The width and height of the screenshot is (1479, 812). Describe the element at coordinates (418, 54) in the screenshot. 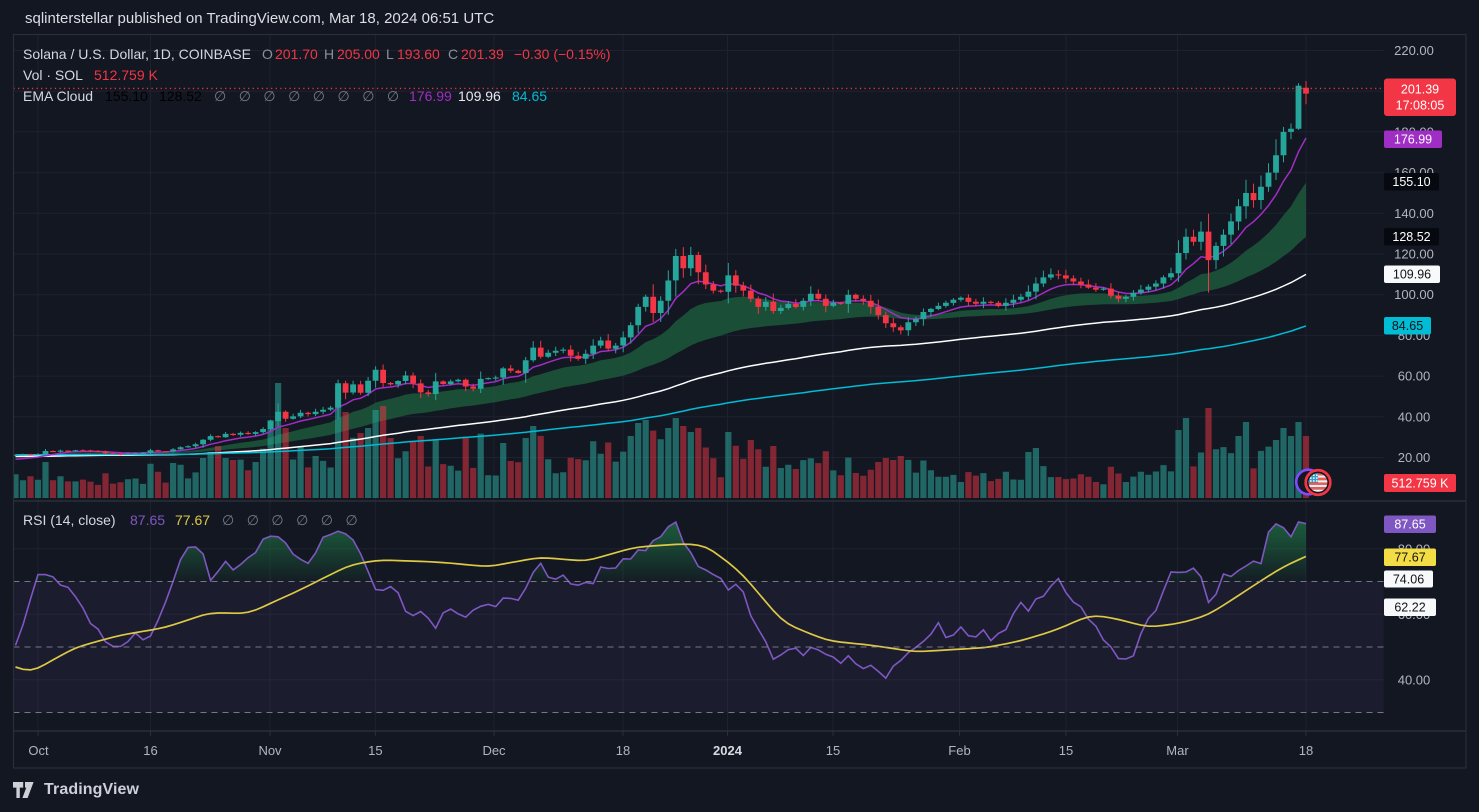

I see `svg-text: 193.60` at that location.